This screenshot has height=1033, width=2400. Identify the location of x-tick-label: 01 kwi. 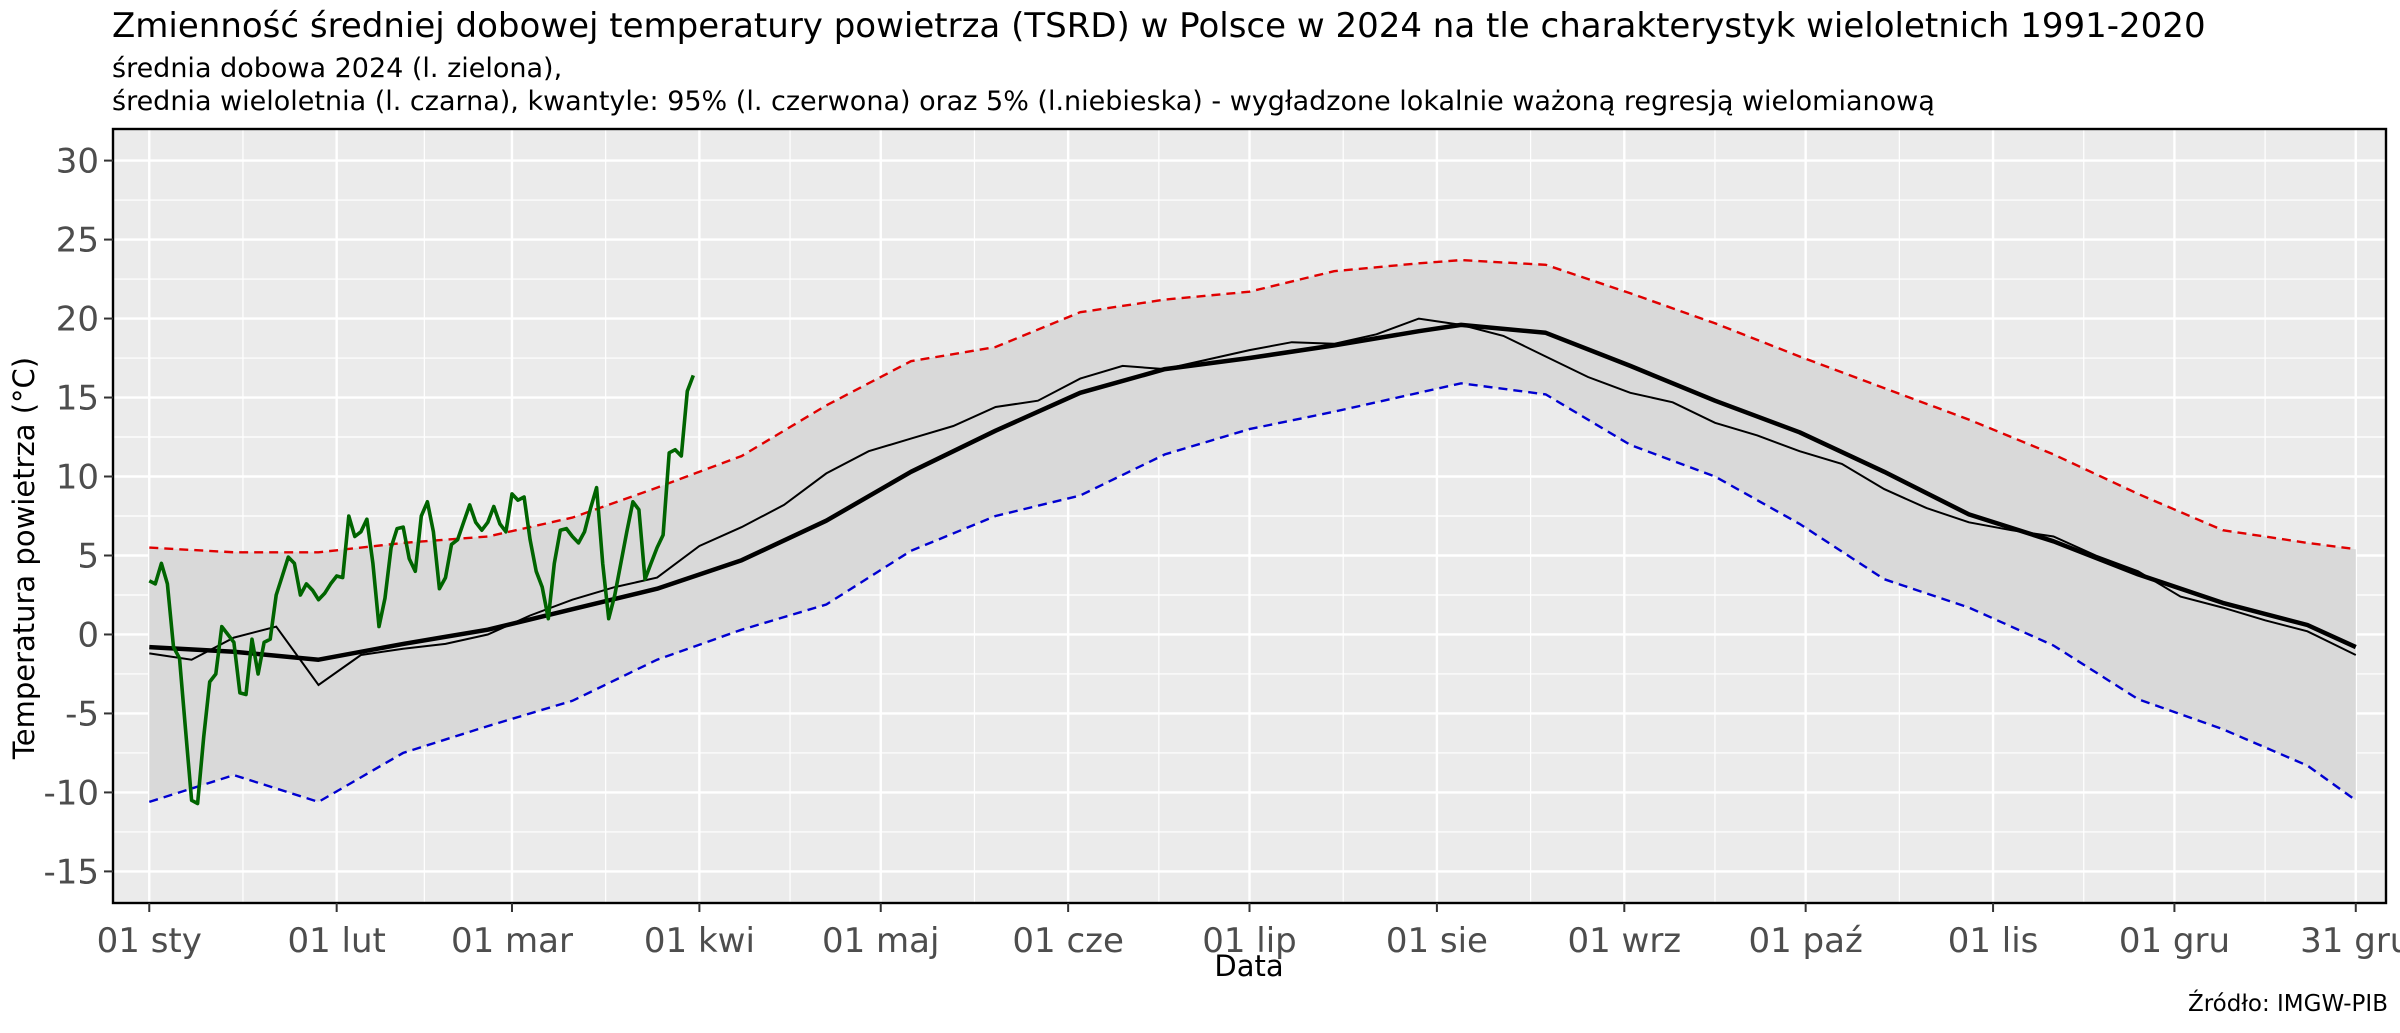
(699, 941).